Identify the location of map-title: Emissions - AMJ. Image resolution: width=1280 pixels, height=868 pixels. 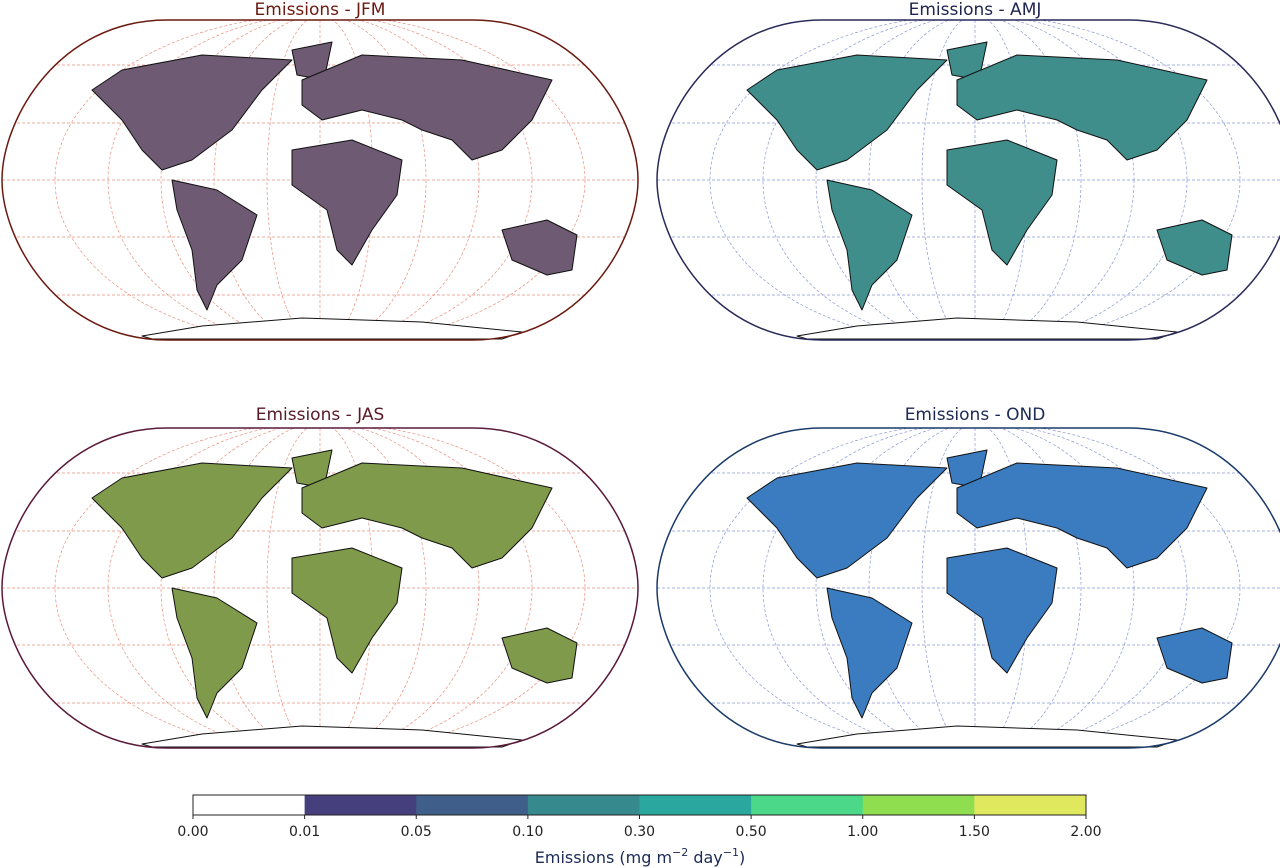
(975, 10).